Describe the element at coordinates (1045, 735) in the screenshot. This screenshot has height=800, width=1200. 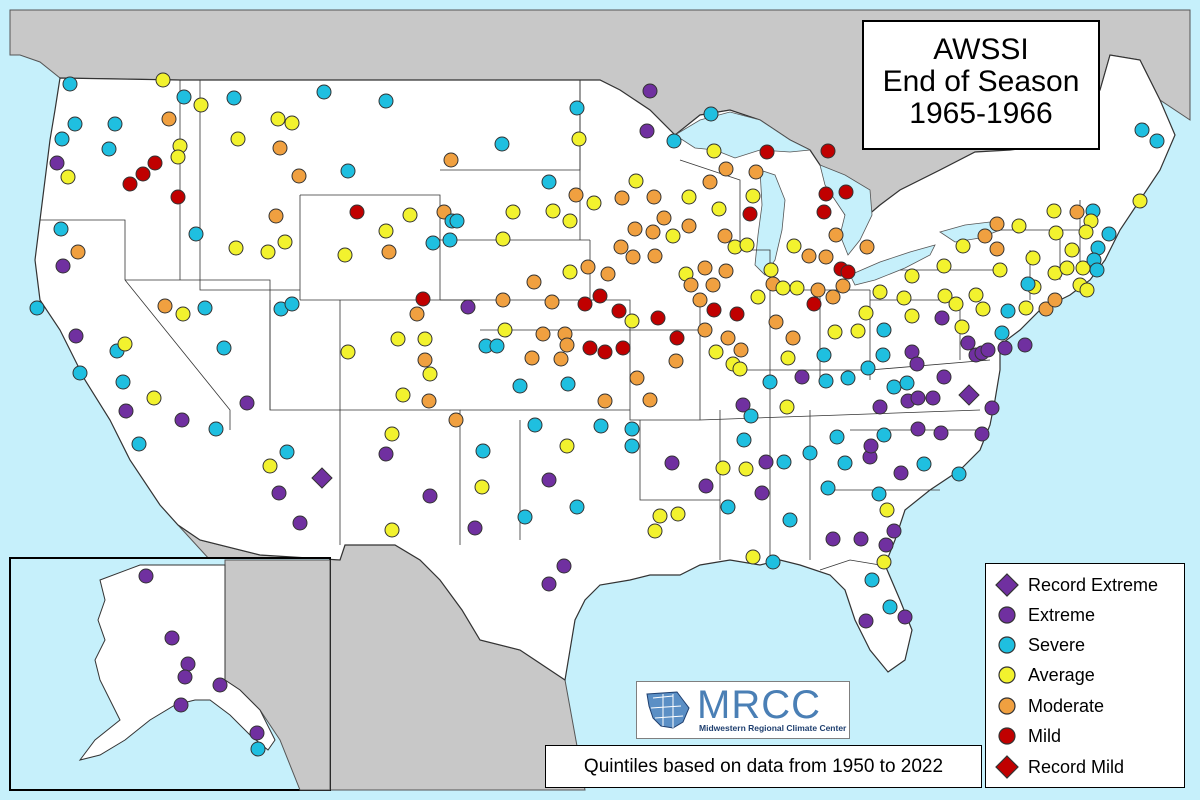
I see `legend-label-mild: Mild` at that location.